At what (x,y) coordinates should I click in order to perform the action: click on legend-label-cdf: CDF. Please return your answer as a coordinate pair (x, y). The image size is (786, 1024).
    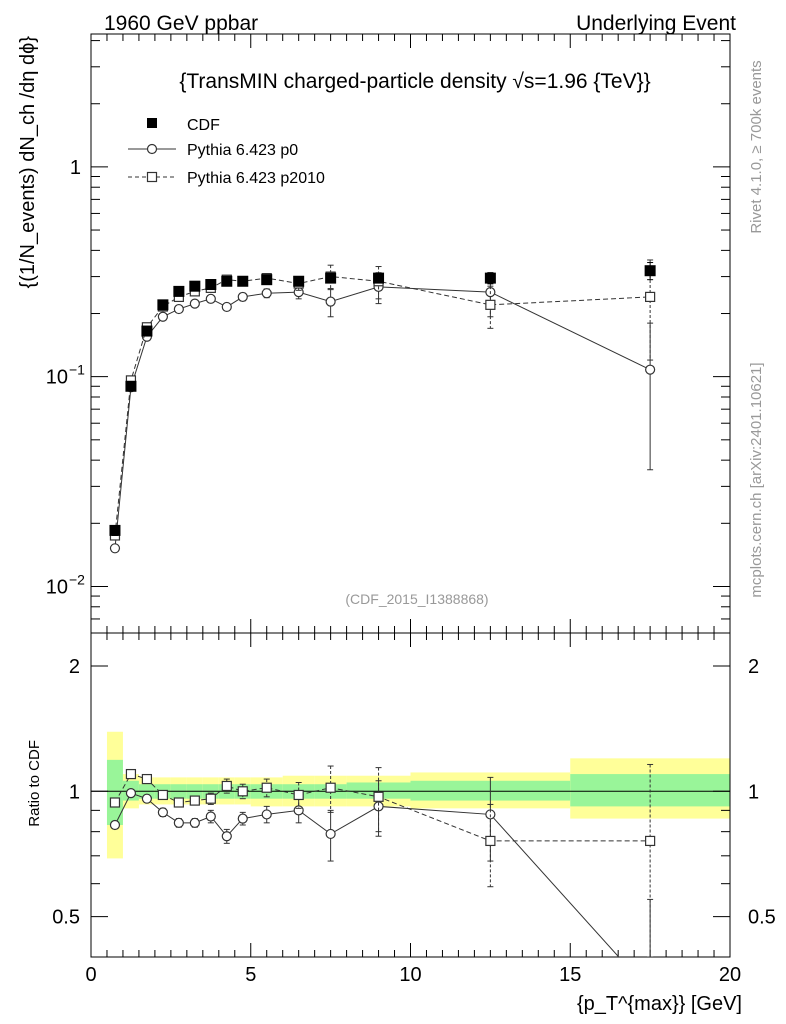
    Looking at the image, I should click on (203, 125).